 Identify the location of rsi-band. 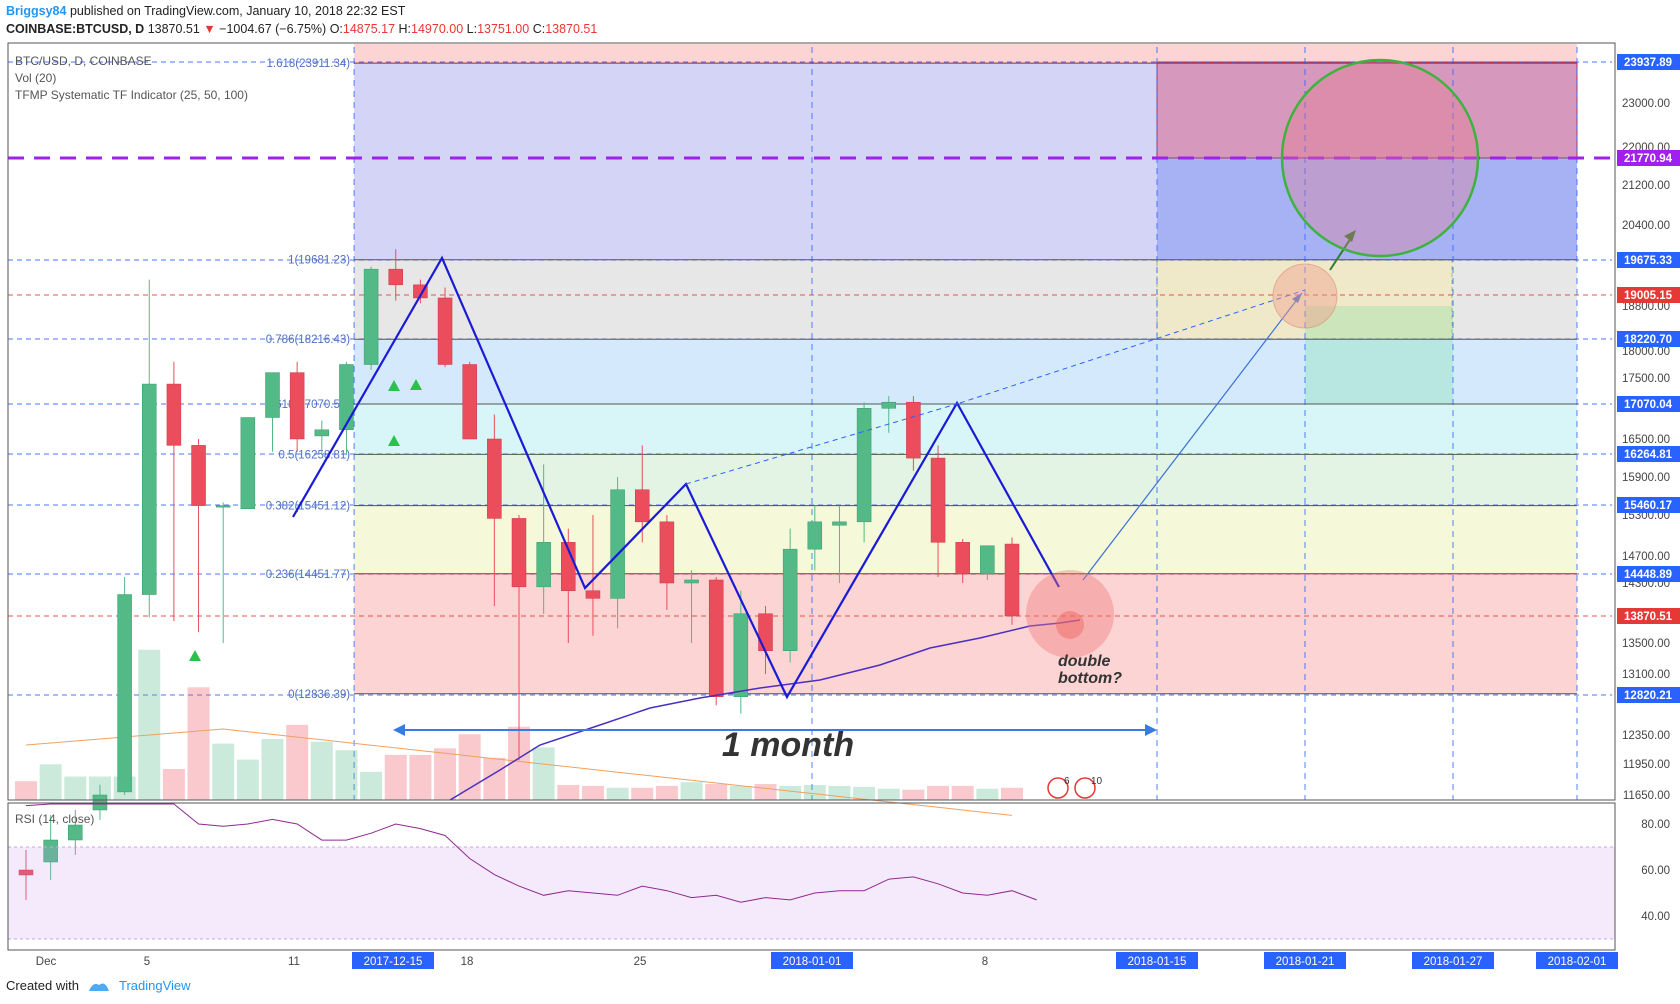
(811, 893).